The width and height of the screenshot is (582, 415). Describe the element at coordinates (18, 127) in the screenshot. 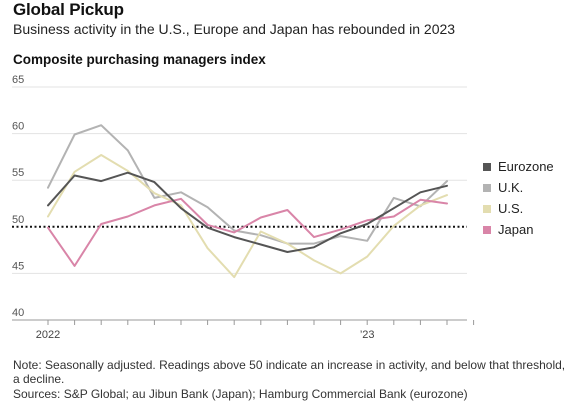

I see `y-tick-label: 60` at that location.